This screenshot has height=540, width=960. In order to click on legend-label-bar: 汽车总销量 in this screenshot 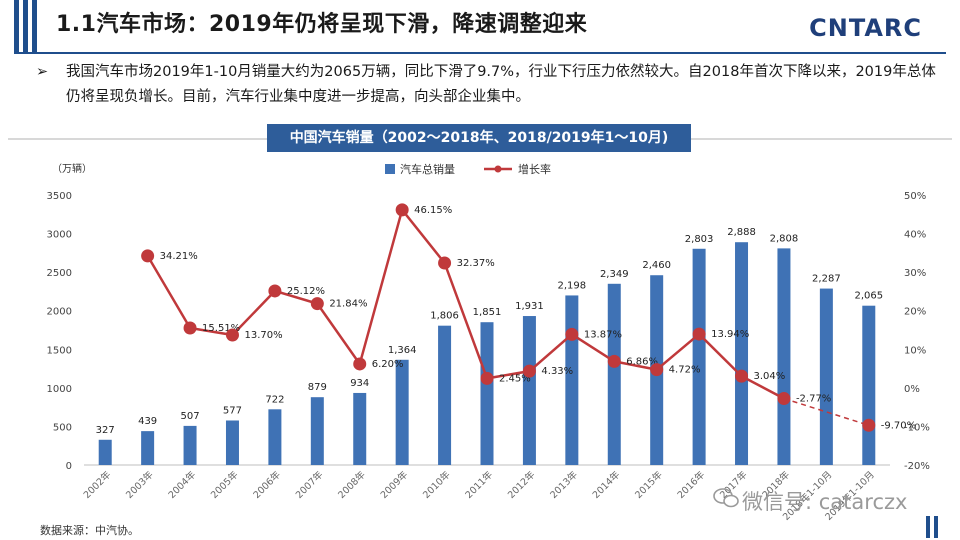, I will do `click(427, 169)`.